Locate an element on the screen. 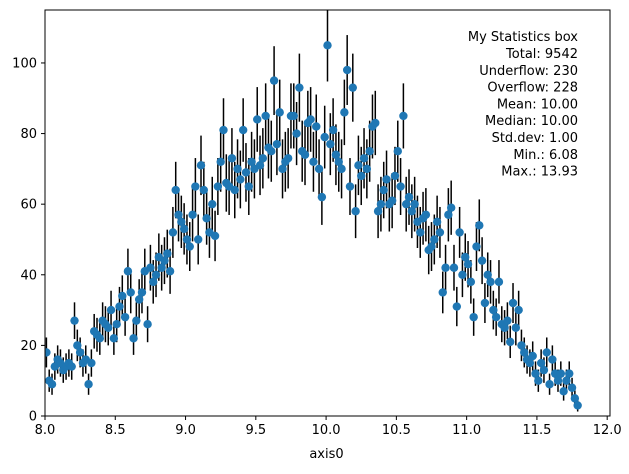 This screenshot has width=629, height=474. stats-box-line: Median: 10.00 is located at coordinates (531, 121).